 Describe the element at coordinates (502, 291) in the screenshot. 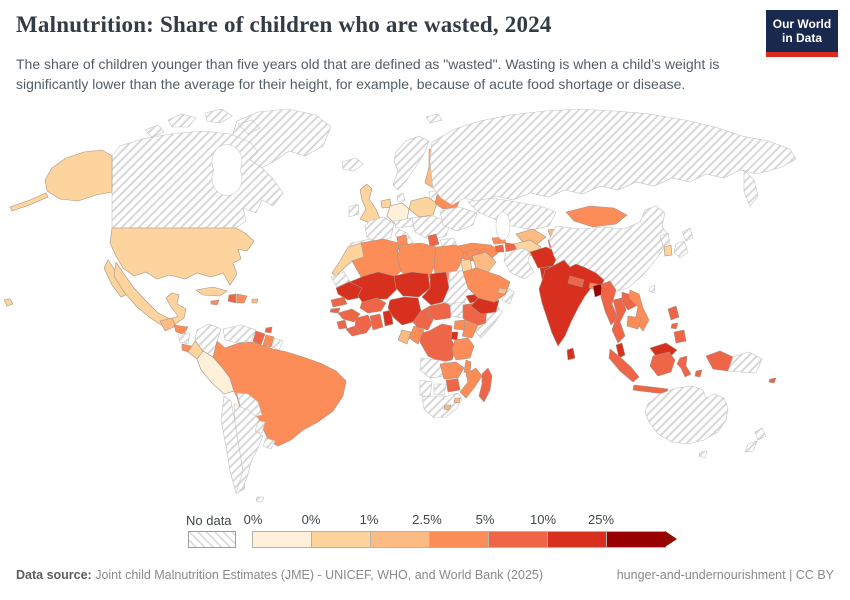

I see `country-uae` at that location.